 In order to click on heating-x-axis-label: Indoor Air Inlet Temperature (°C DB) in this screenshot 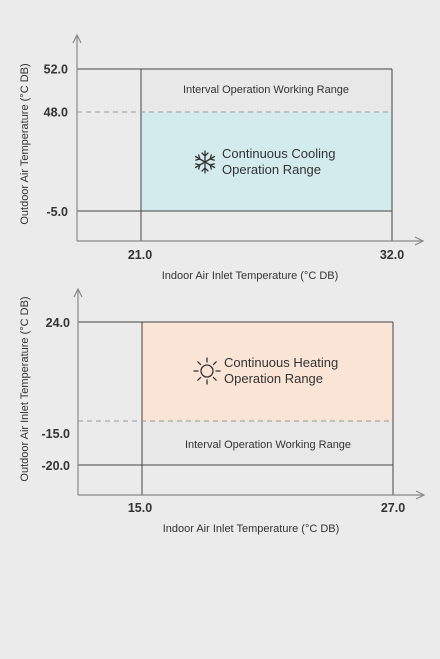, I will do `click(251, 529)`.